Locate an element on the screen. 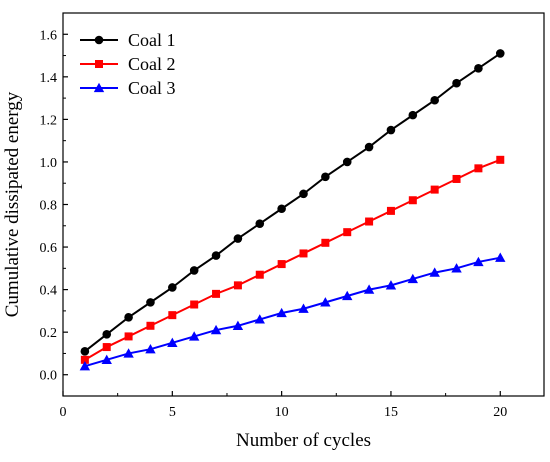 The width and height of the screenshot is (550, 462). y-tick-label: 1.0 is located at coordinates (49, 163).